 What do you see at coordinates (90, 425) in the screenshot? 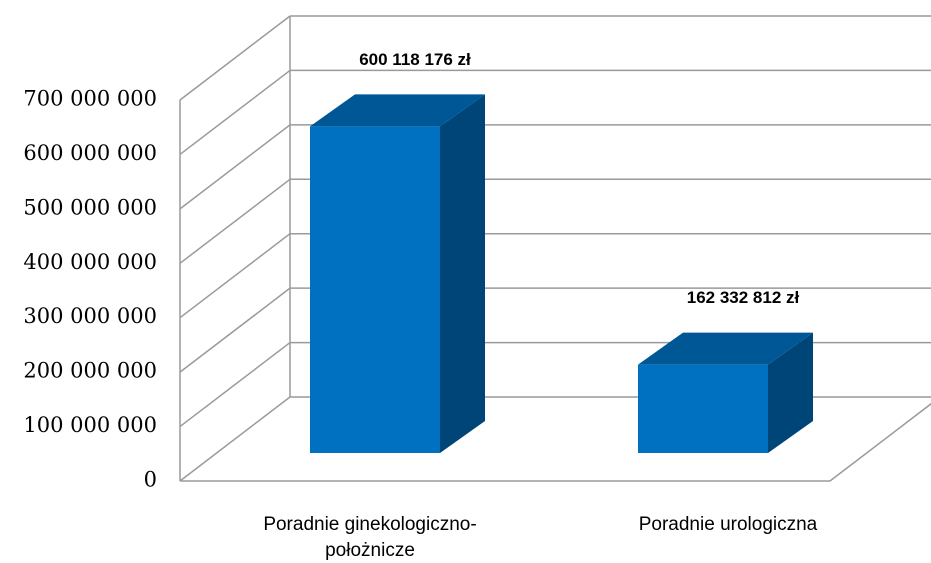
I see `y-tick-label: 100 000 000` at bounding box center [90, 425].